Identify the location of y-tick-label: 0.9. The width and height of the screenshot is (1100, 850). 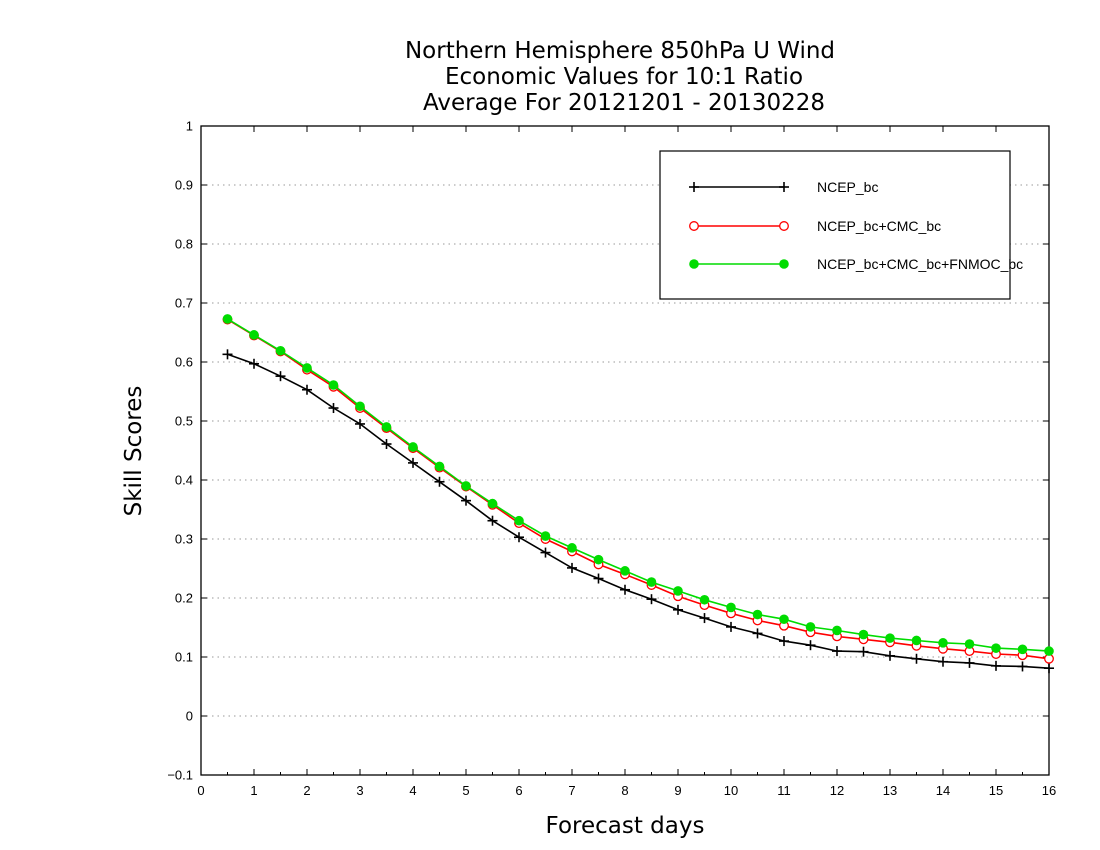
(184, 185).